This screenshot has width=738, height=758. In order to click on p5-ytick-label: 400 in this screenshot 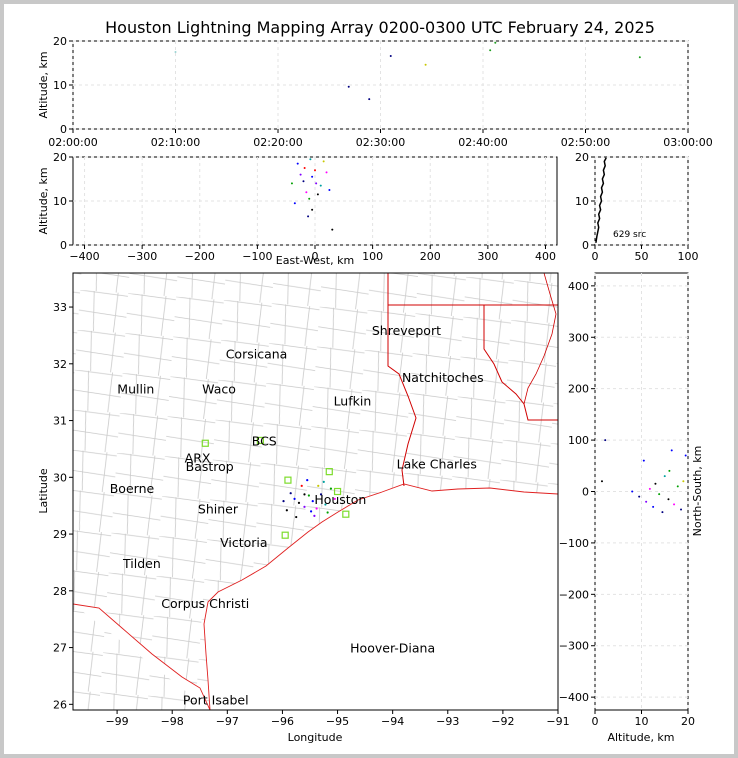, I will do `click(578, 286)`.